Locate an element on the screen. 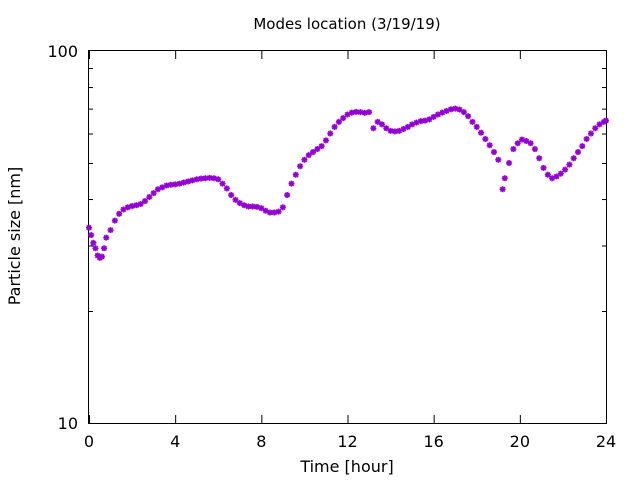 Image resolution: width=640 pixels, height=480 pixels. x-tick-label: 8 is located at coordinates (261, 441).